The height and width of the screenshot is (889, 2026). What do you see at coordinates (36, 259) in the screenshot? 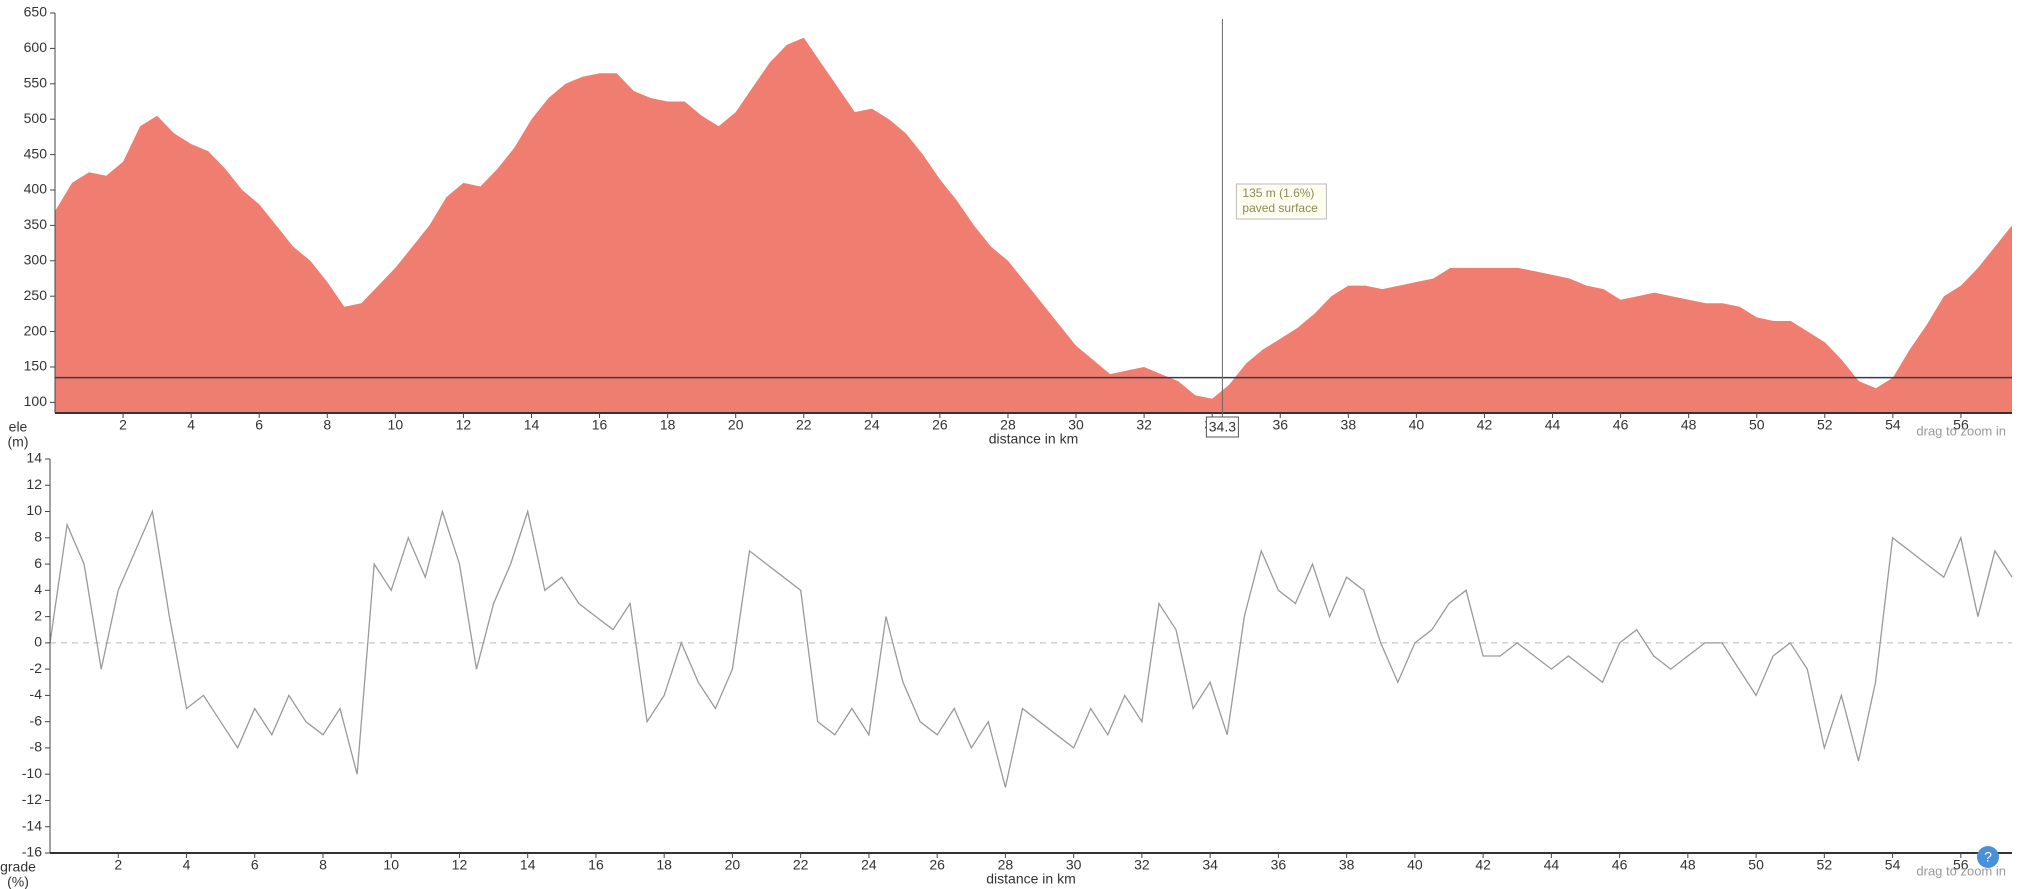
I see `y-tick-label: 300` at bounding box center [36, 259].